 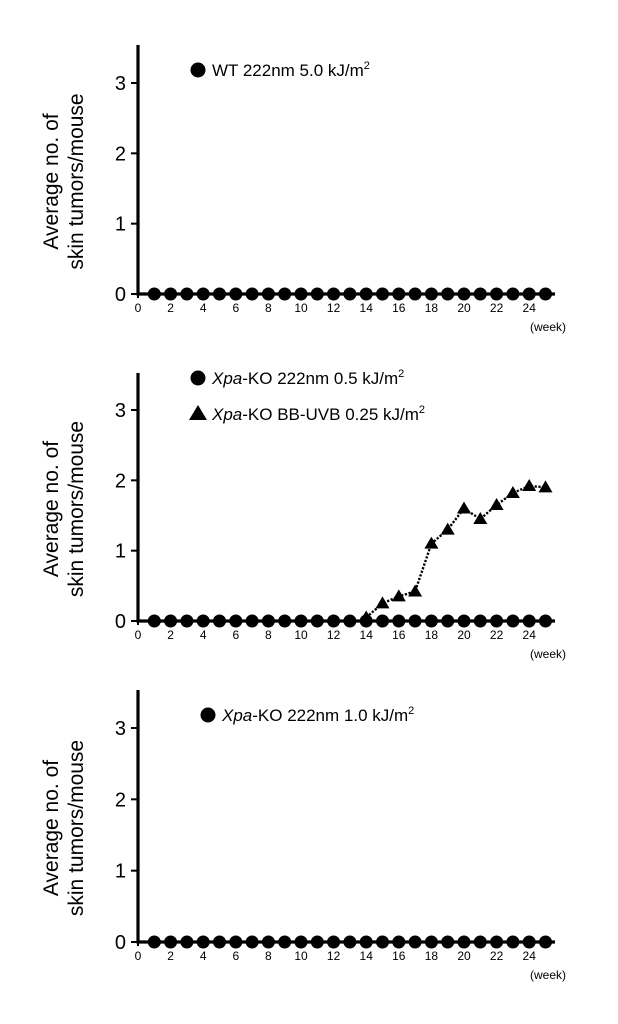 I want to click on legend-label: WT 222nm 5.0 kJ/m2, so click(x=291, y=70).